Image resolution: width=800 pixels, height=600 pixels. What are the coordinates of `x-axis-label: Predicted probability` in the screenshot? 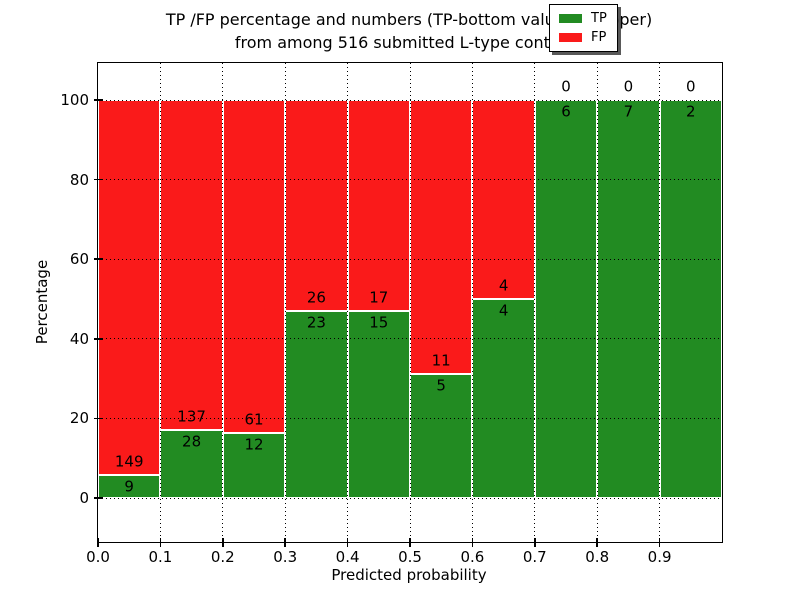 It's located at (409, 575).